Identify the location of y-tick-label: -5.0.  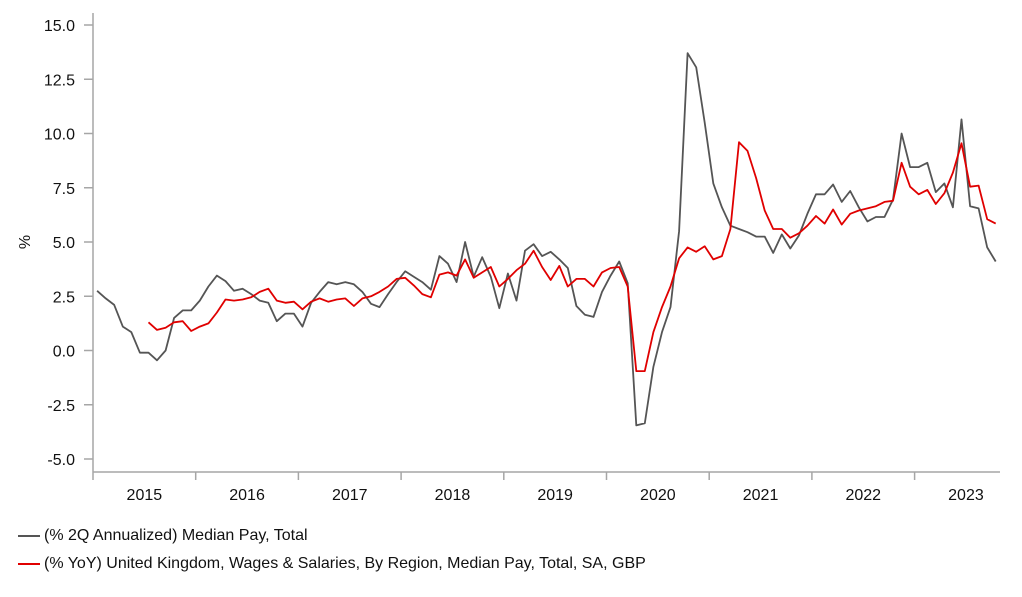
(61, 460).